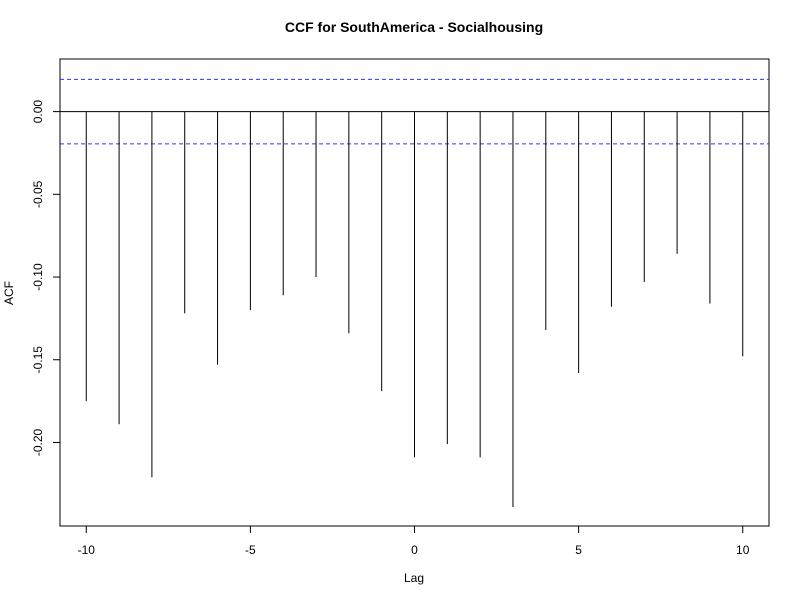 The height and width of the screenshot is (600, 800). I want to click on y-tick-label: -0.05, so click(38, 194).